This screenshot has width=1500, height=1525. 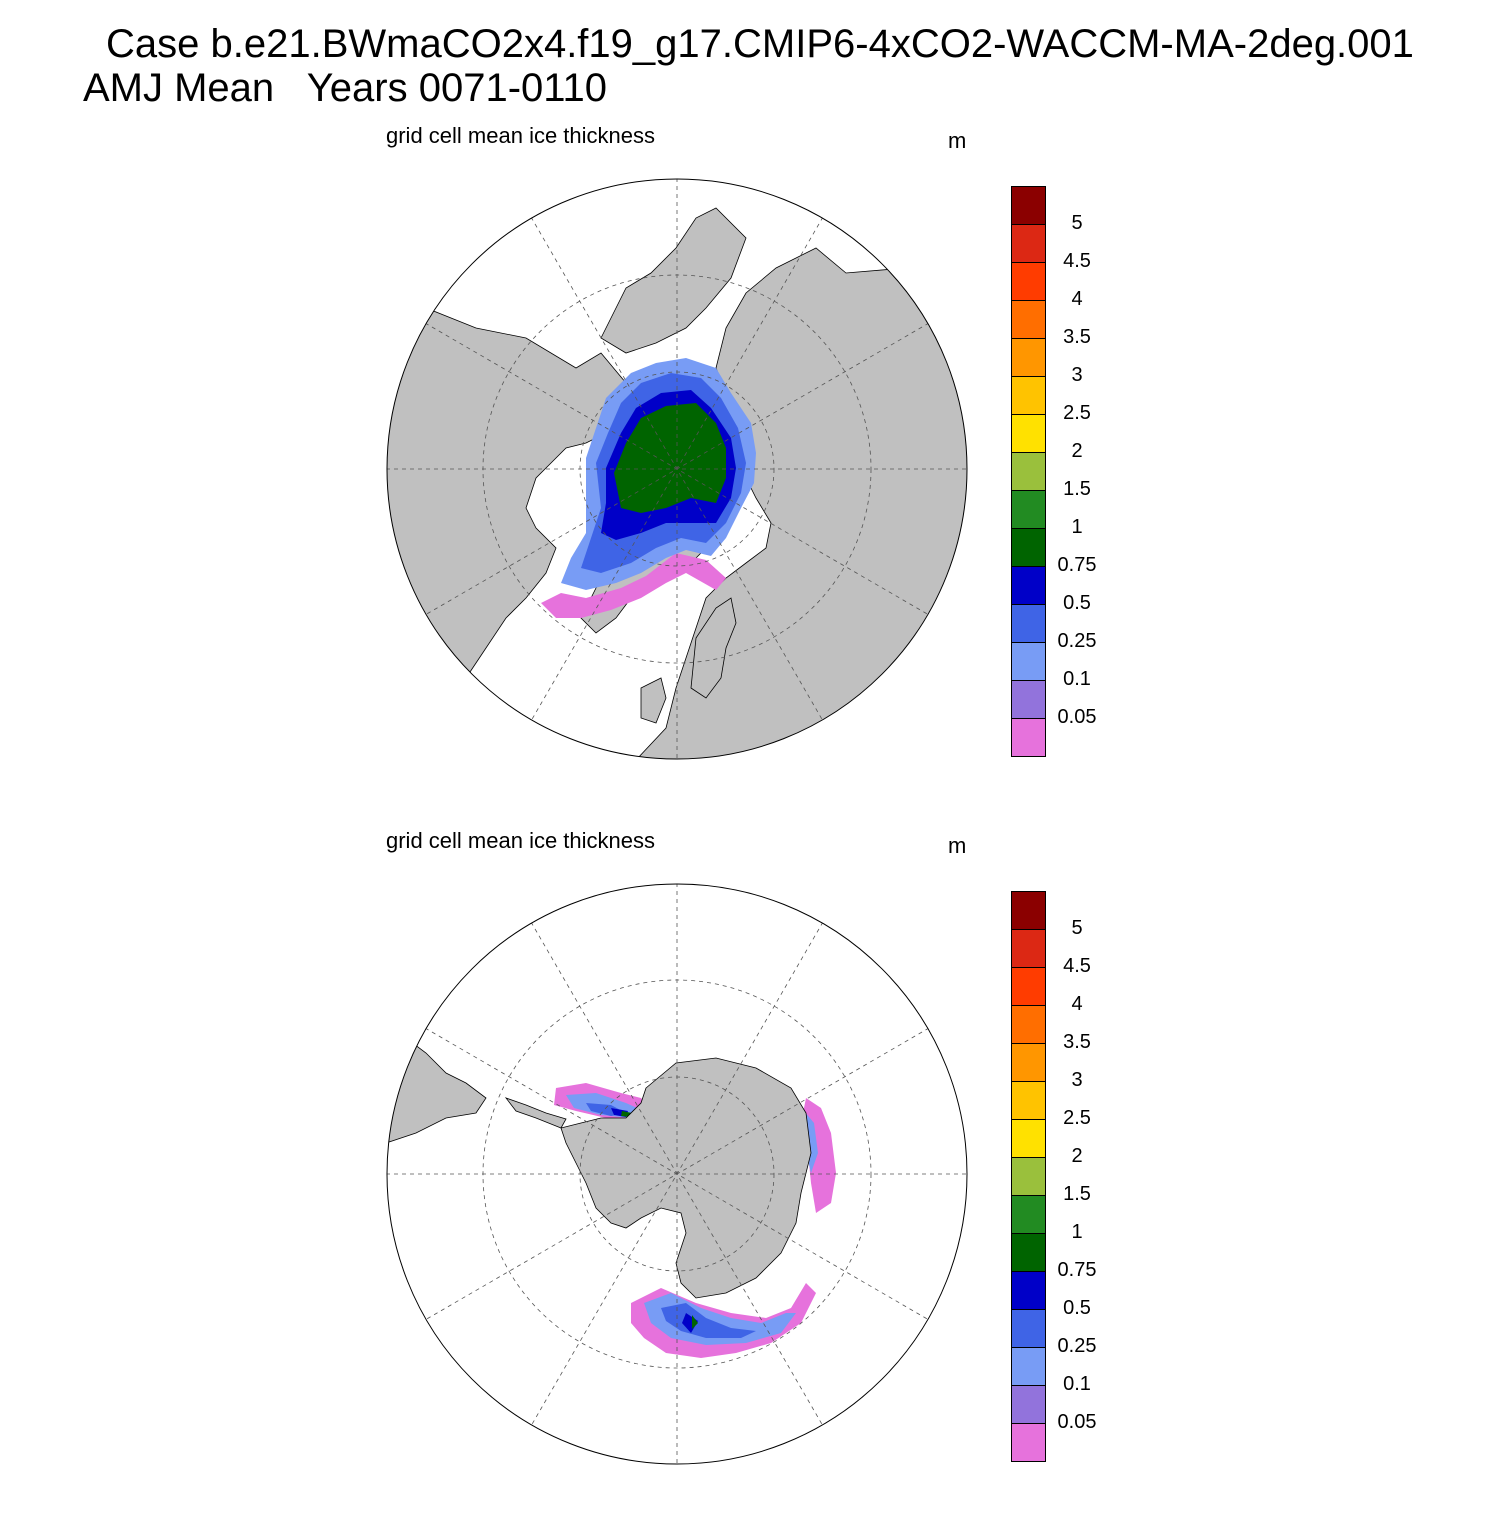 I want to click on antarctic-polar-map, so click(x=677, y=1174).